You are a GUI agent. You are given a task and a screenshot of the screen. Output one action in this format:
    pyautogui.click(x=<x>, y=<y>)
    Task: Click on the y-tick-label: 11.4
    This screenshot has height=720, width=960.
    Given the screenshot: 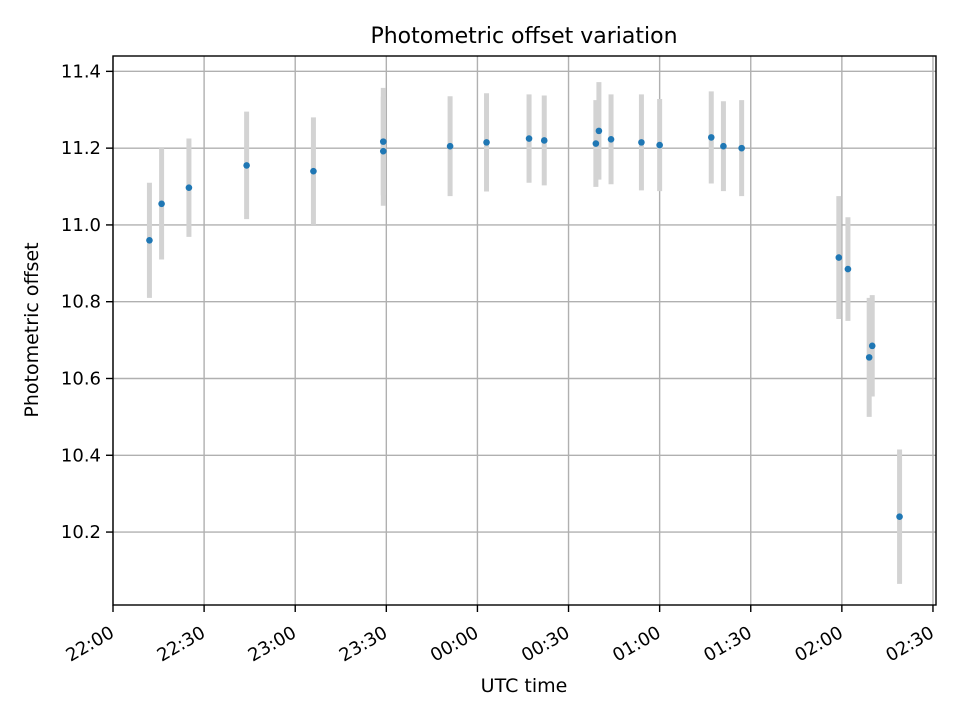 What is the action you would take?
    pyautogui.click(x=81, y=71)
    